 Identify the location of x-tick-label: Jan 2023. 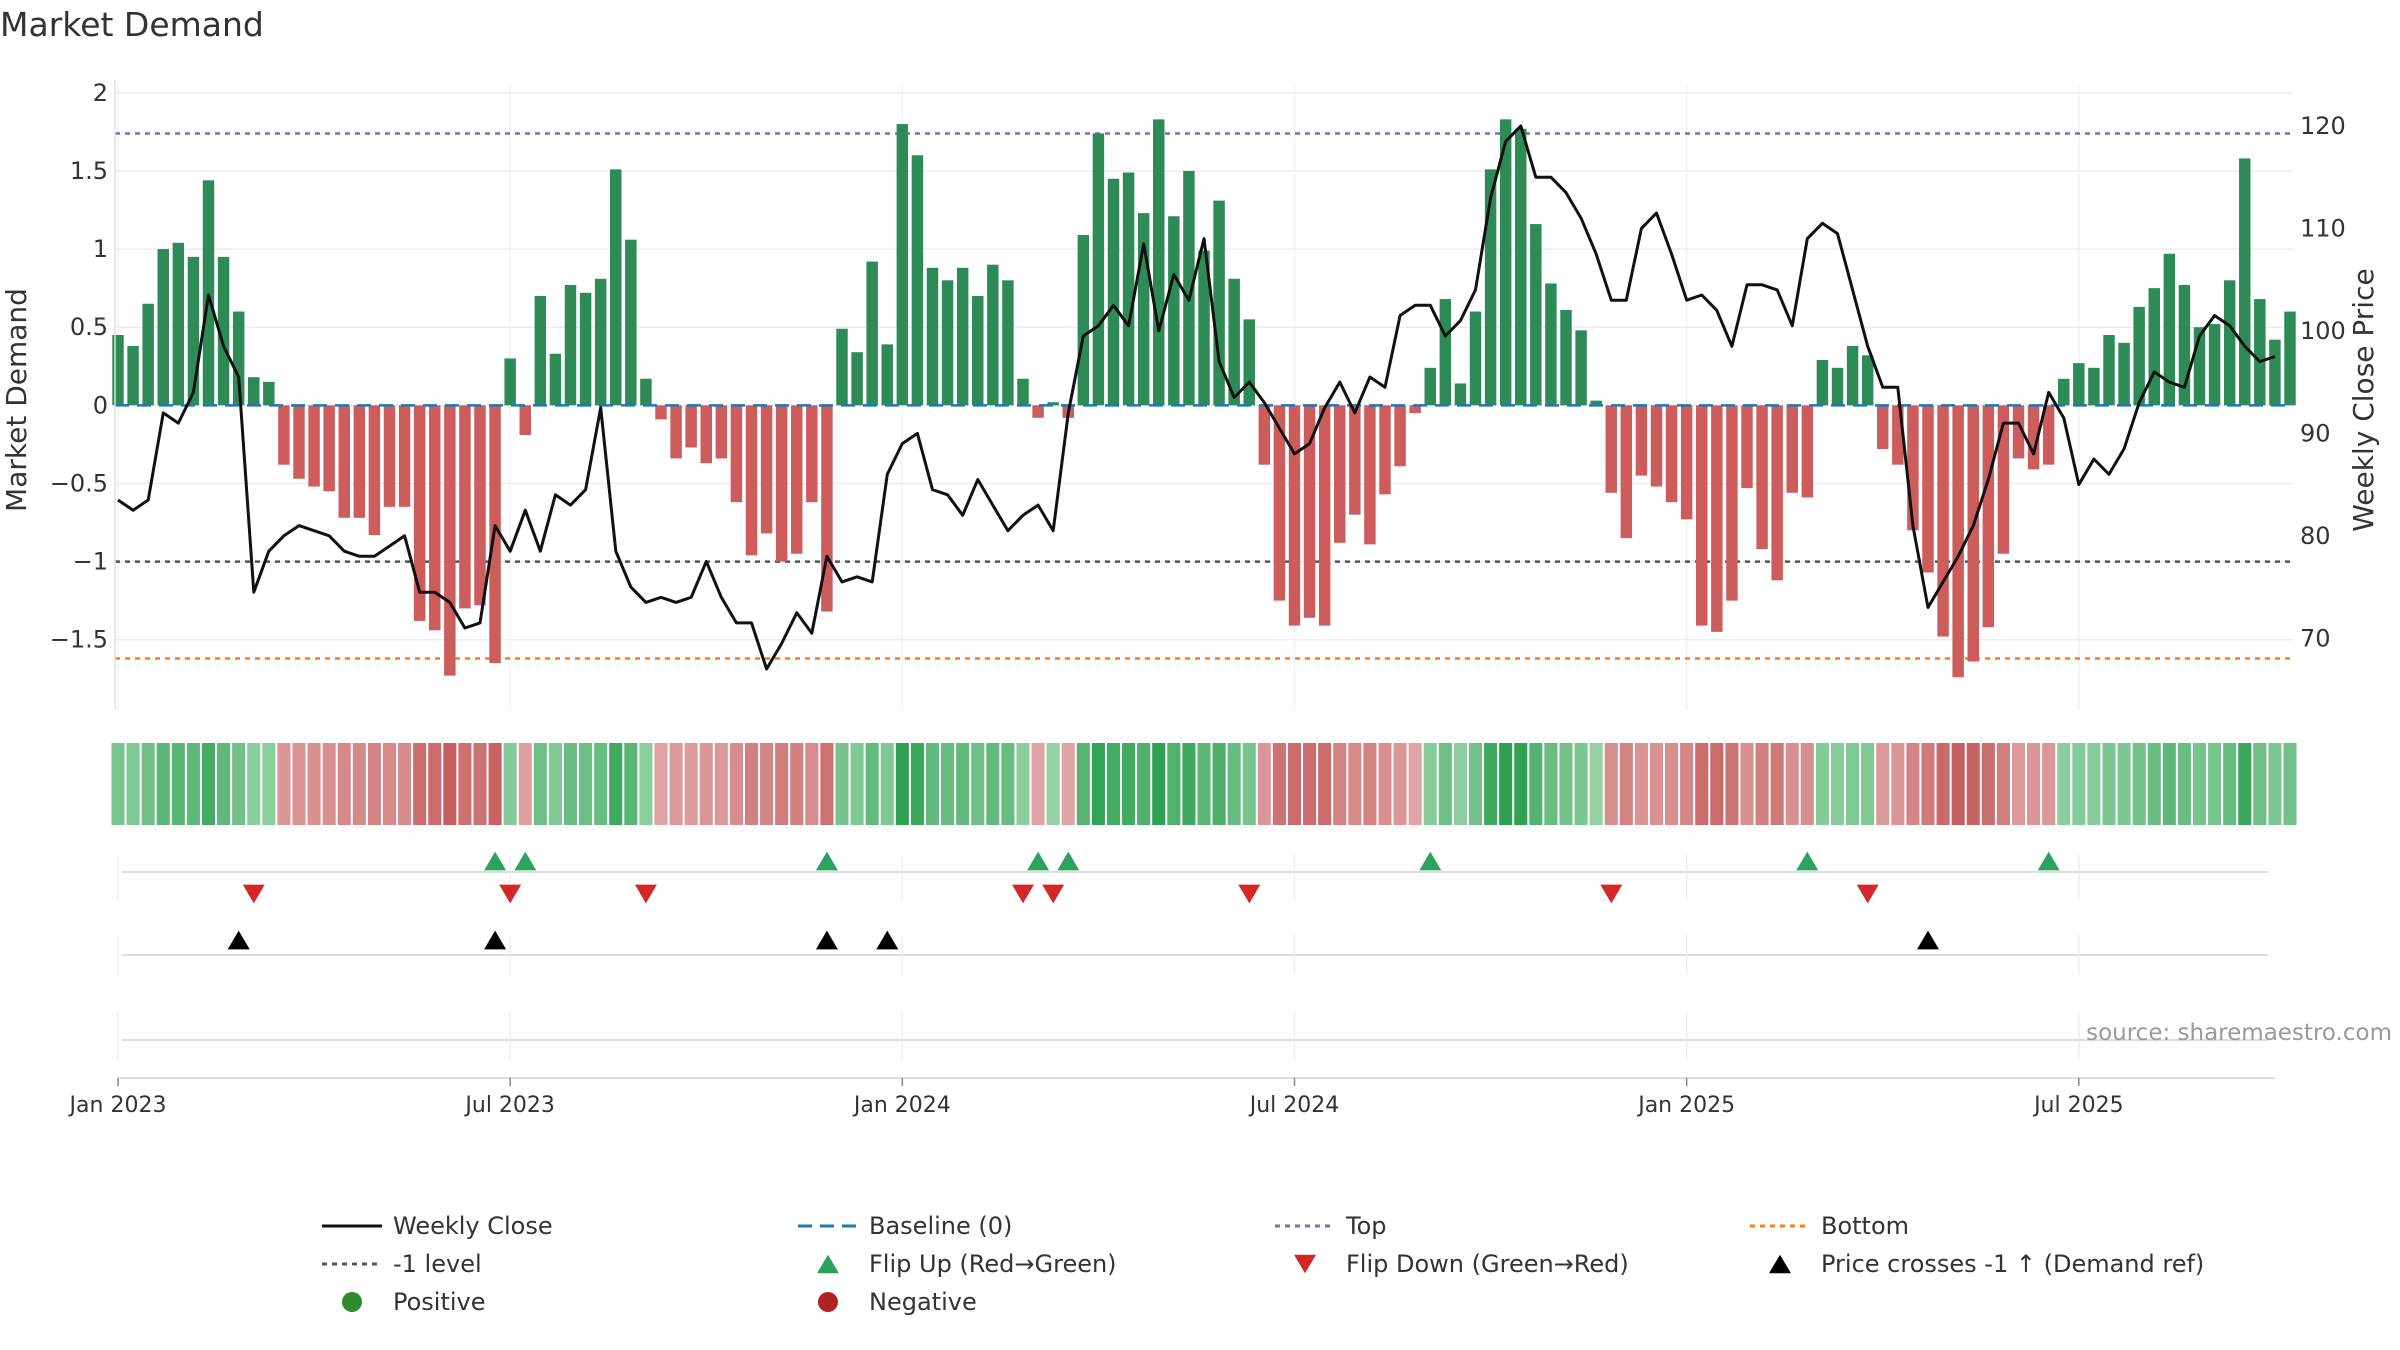
(117, 1105).